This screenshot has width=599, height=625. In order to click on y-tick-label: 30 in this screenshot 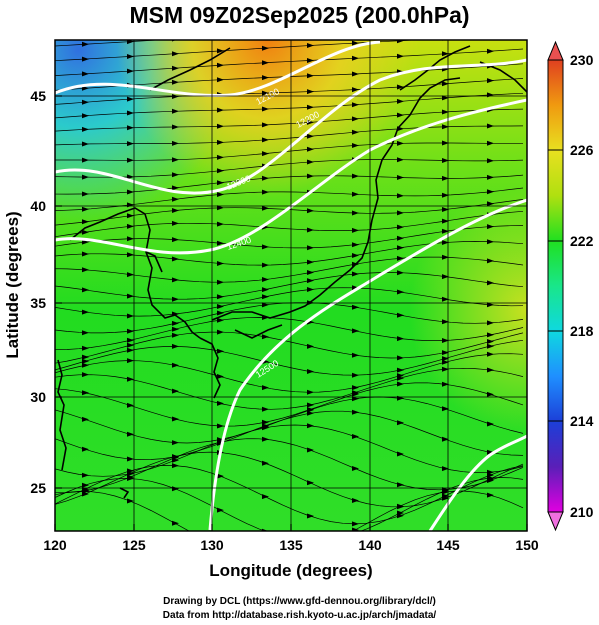, I will do `click(38, 397)`.